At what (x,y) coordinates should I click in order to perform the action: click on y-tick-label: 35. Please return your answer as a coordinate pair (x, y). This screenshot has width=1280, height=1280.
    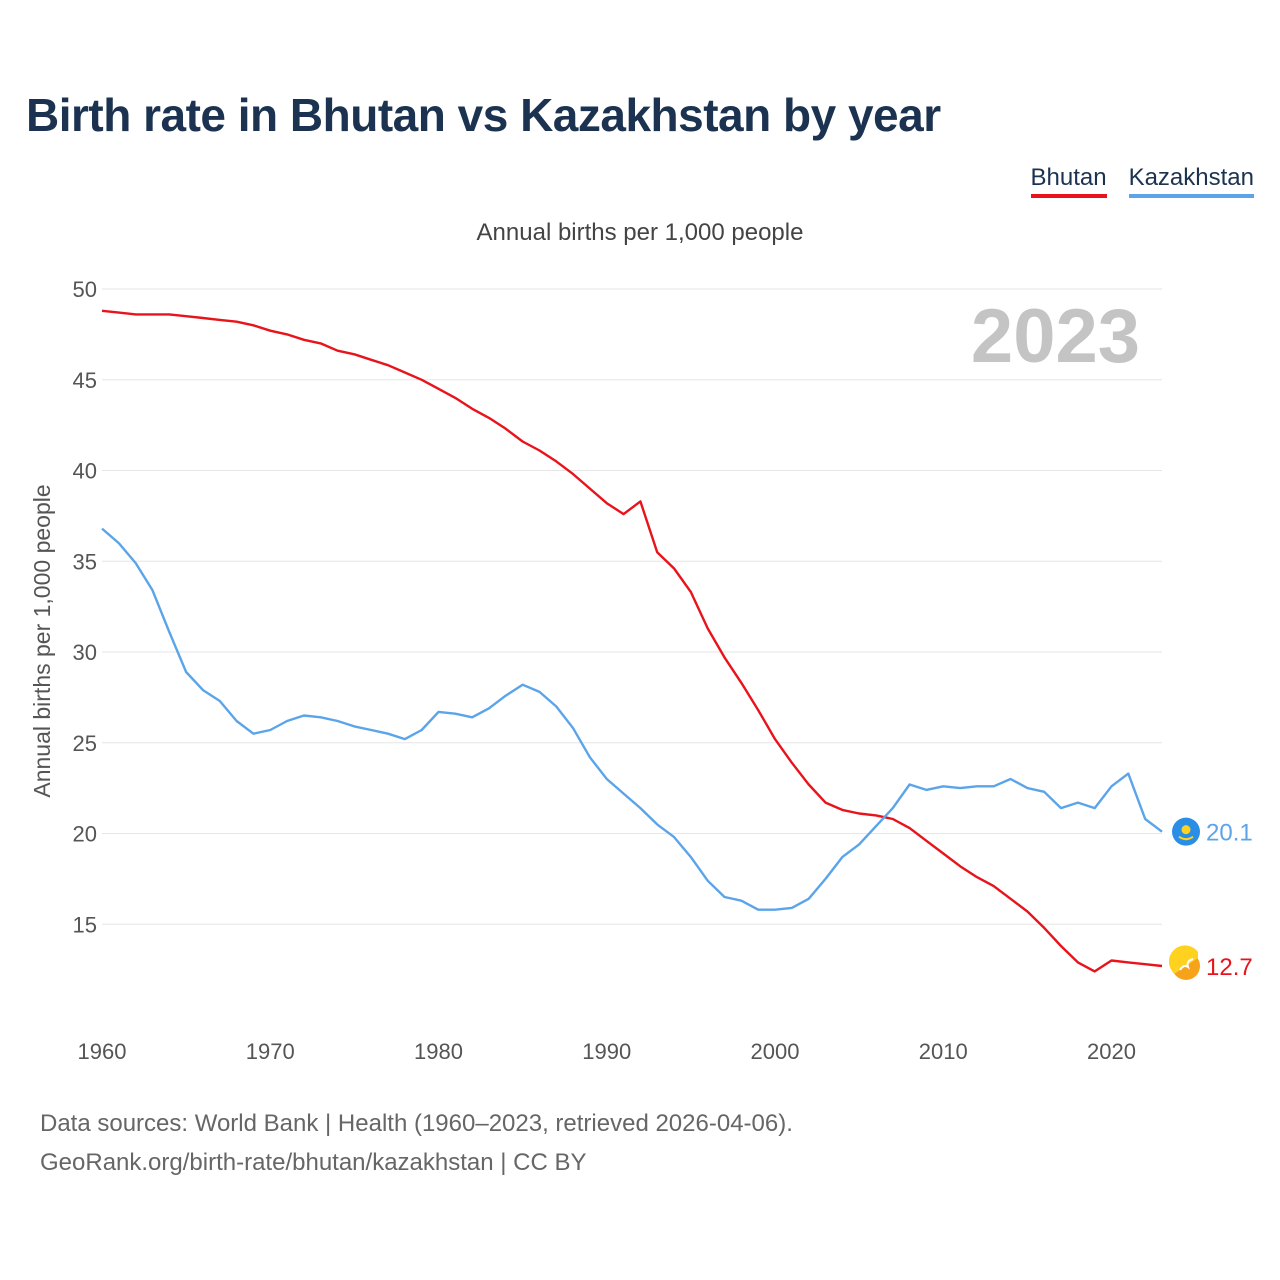
    Looking at the image, I should click on (85, 561).